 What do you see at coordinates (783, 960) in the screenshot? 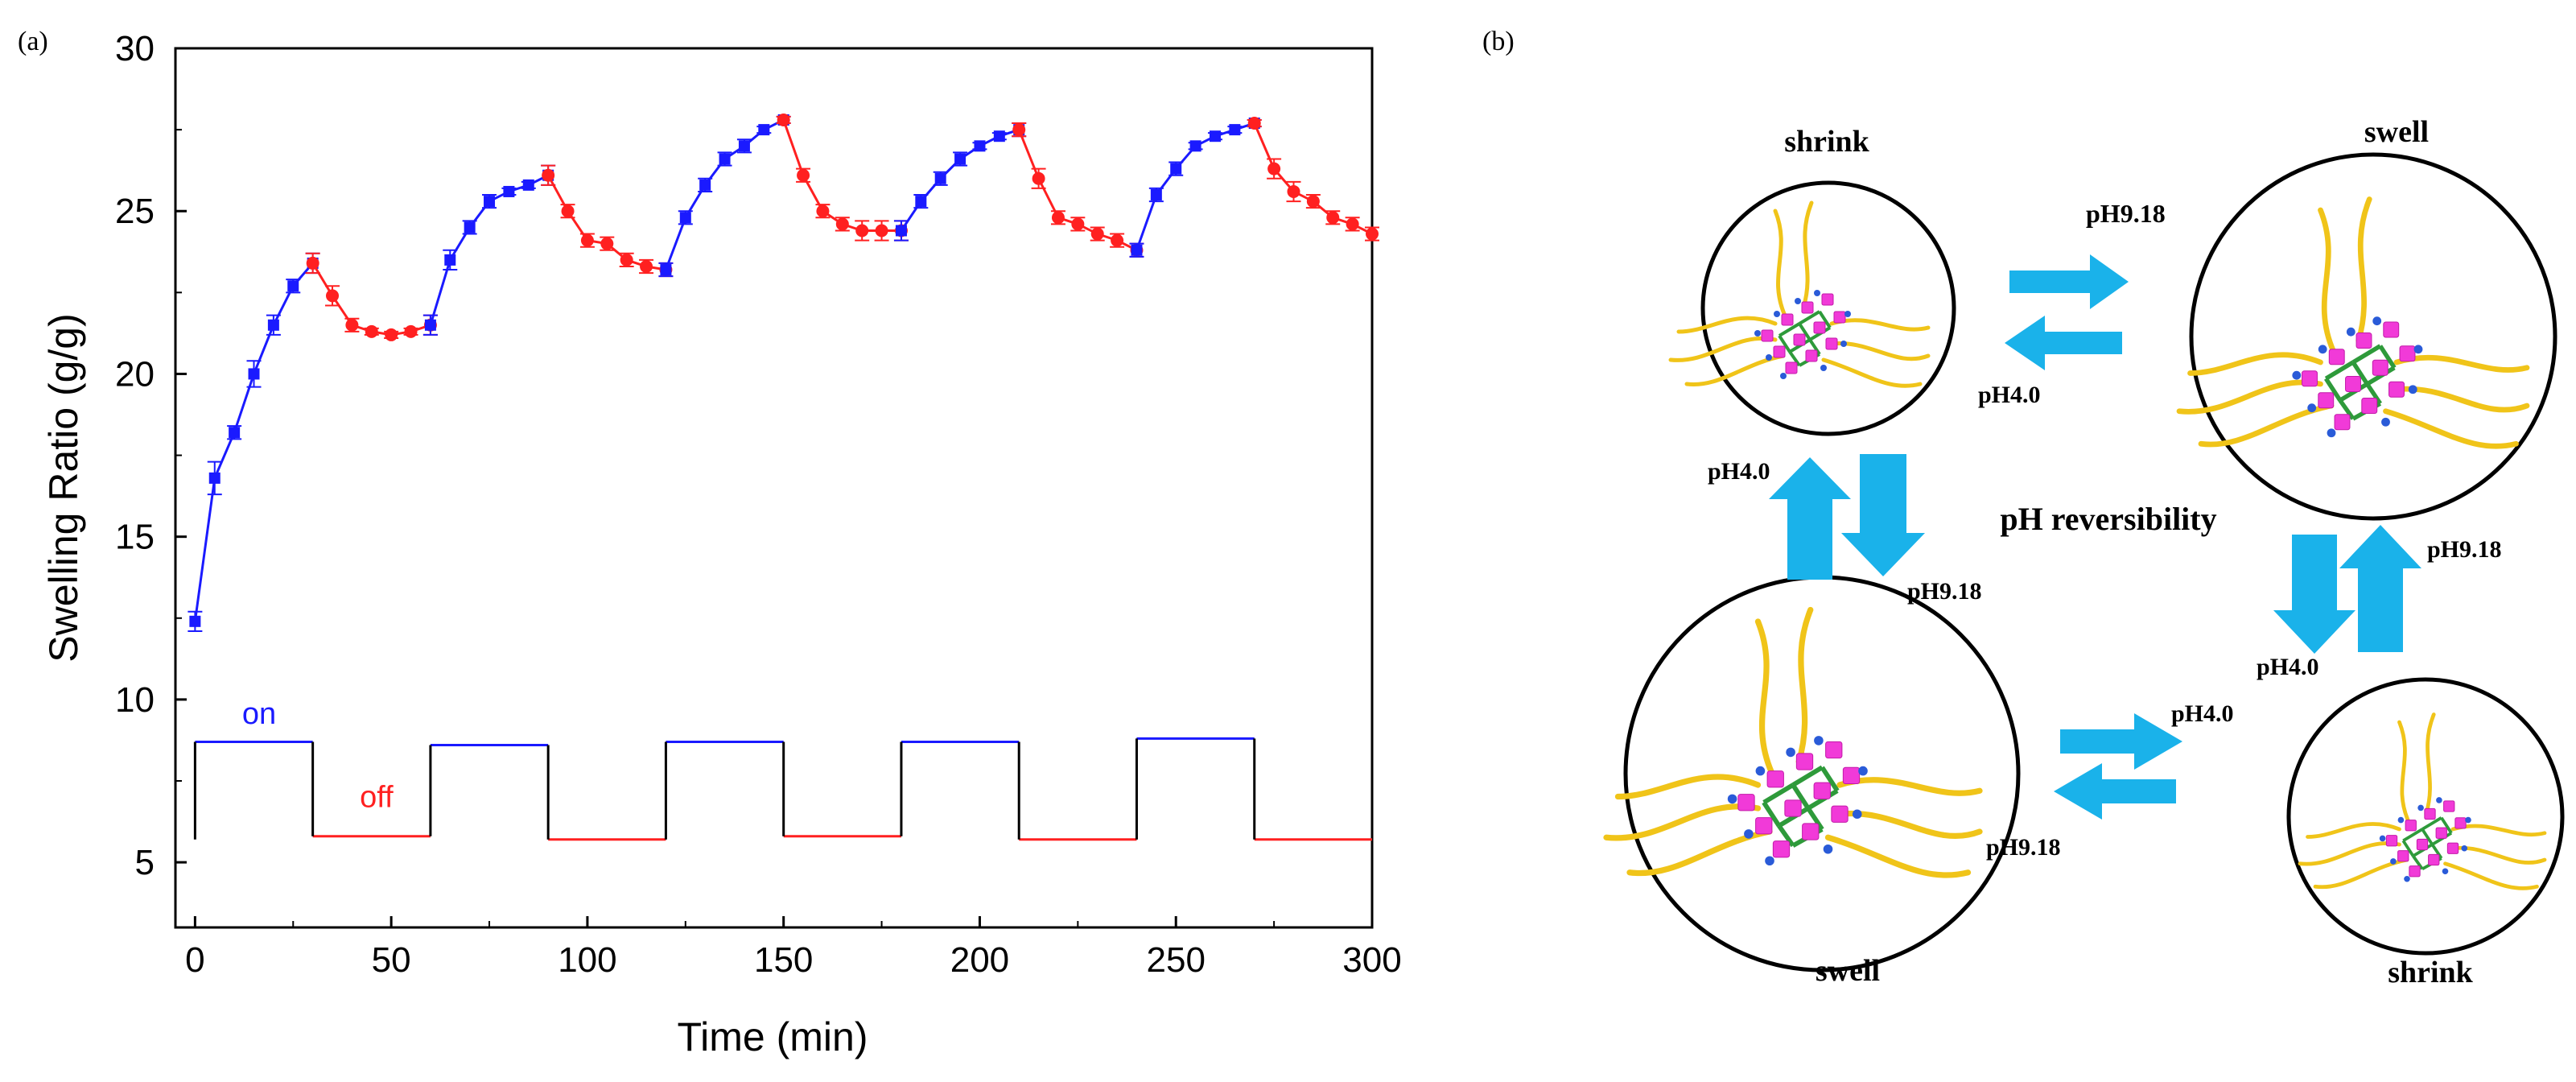
I see `x-tick-label: 150` at bounding box center [783, 960].